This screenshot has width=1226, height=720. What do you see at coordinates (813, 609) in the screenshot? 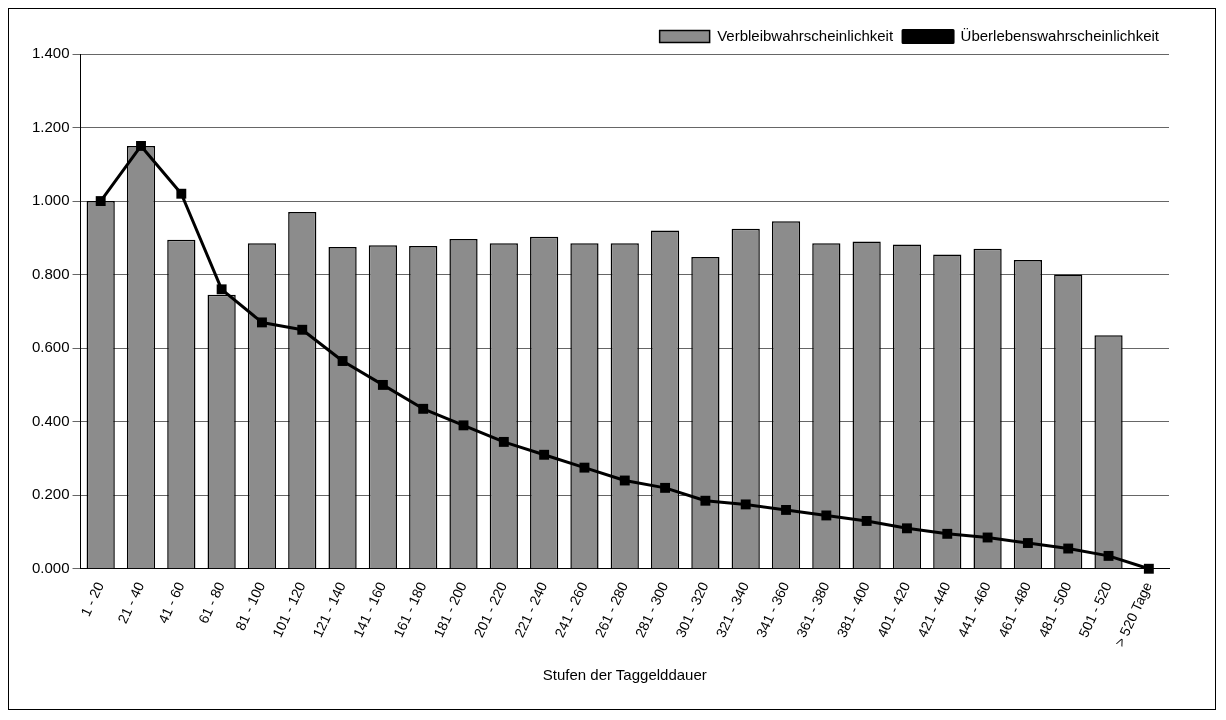
I see `x-tick-label: 361 - 380` at bounding box center [813, 609].